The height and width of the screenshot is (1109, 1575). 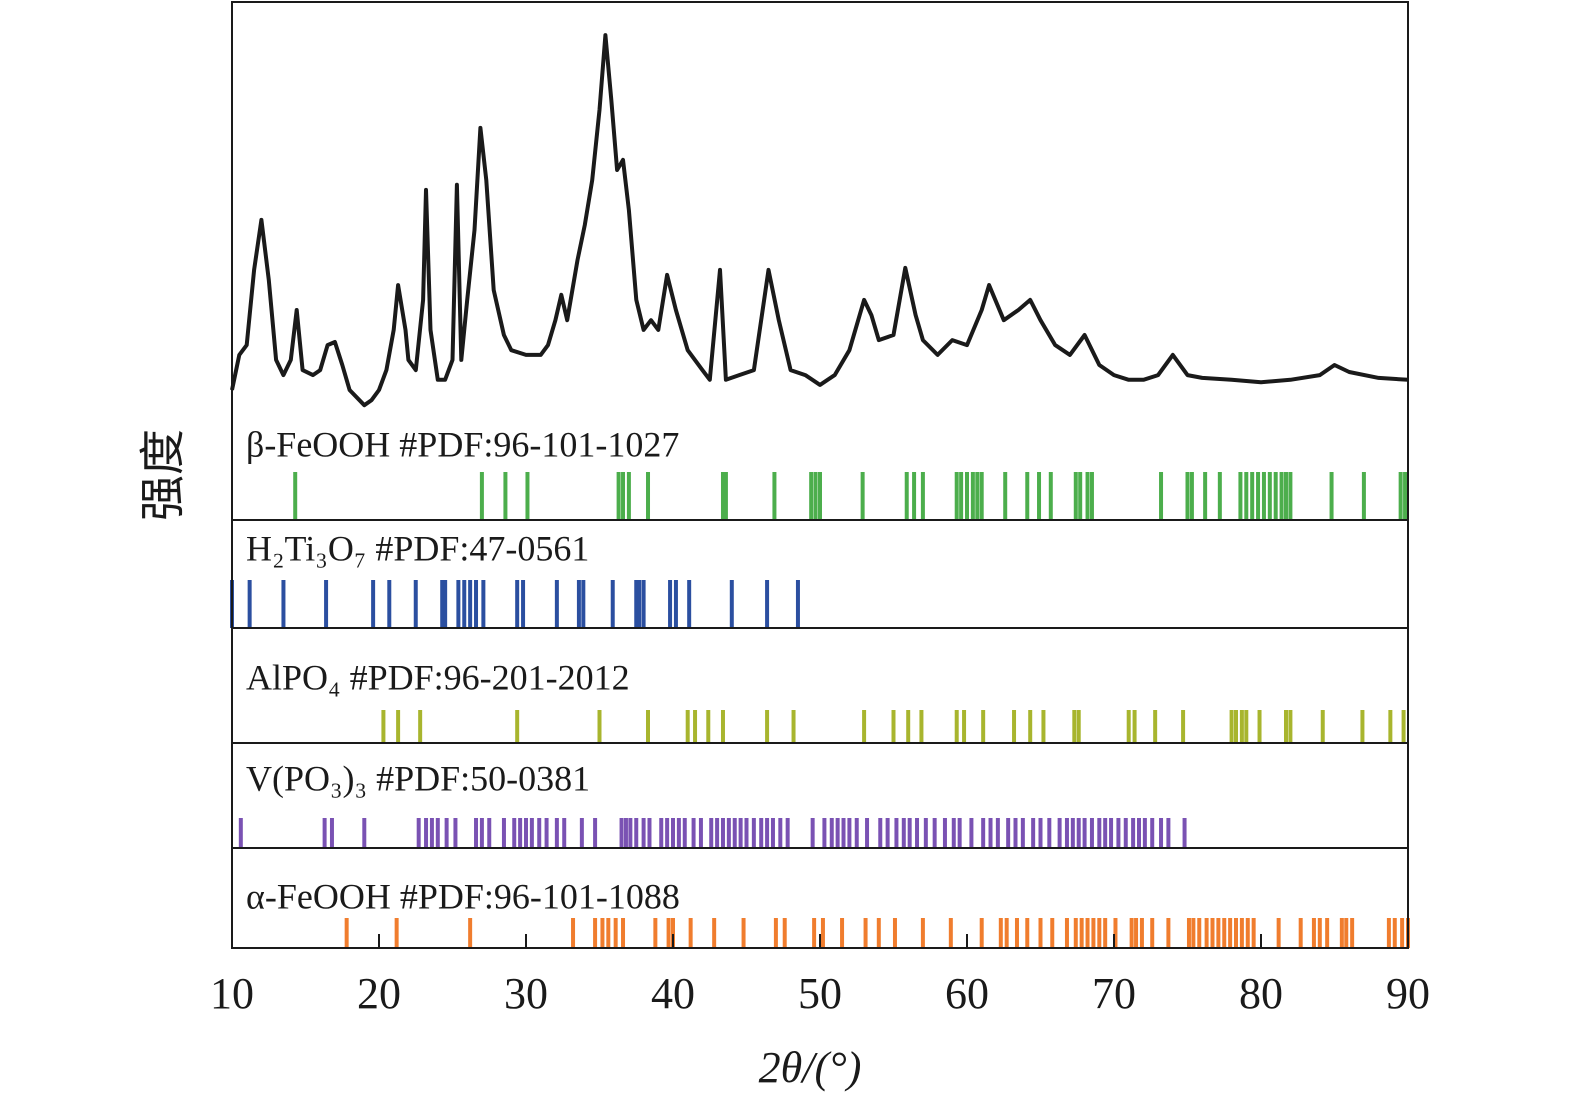 What do you see at coordinates (379, 993) in the screenshot?
I see `x-tick-label: 20` at bounding box center [379, 993].